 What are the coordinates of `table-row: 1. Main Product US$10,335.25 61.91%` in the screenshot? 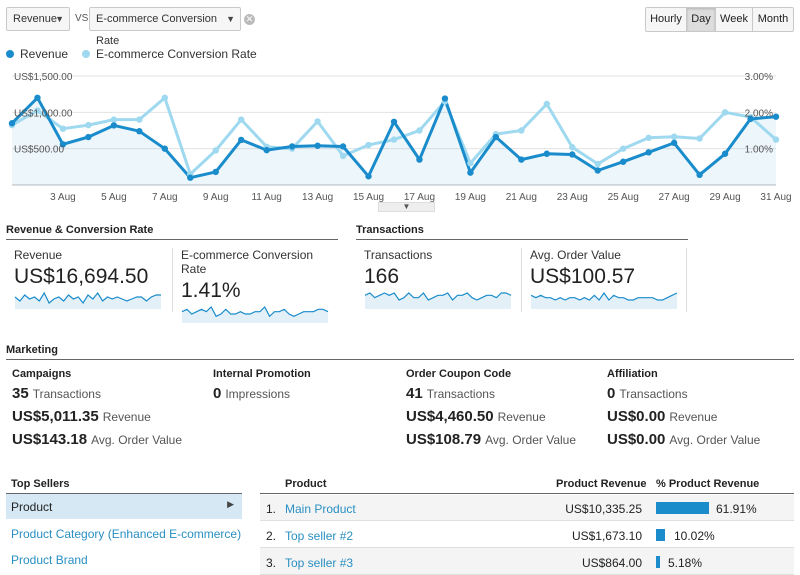 It's located at (527, 508).